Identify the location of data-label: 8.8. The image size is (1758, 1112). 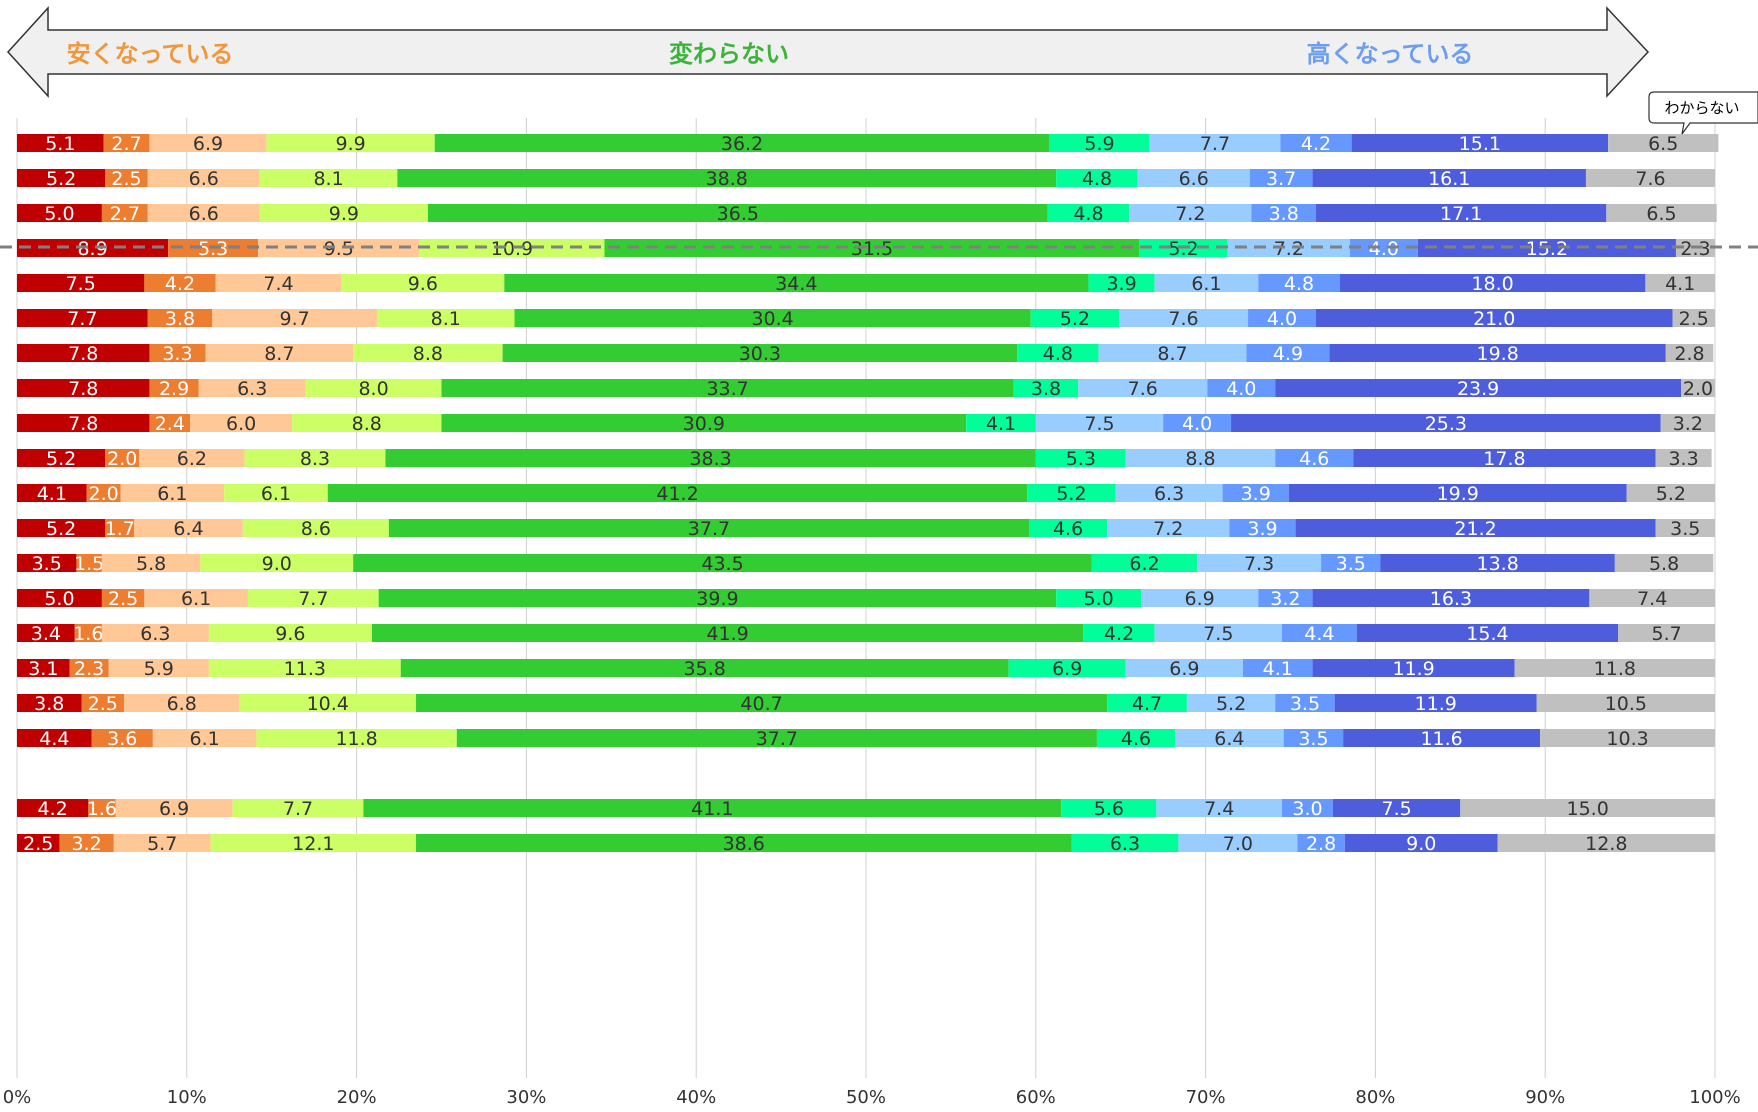
(1200, 459).